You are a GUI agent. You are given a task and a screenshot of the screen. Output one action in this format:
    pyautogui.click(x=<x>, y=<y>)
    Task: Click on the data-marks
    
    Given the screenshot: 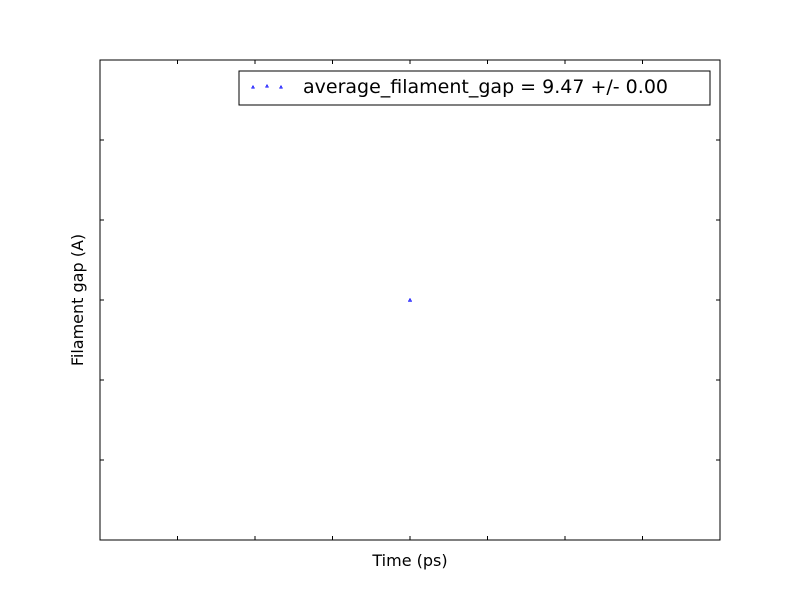 What is the action you would take?
    pyautogui.click(x=410, y=299)
    